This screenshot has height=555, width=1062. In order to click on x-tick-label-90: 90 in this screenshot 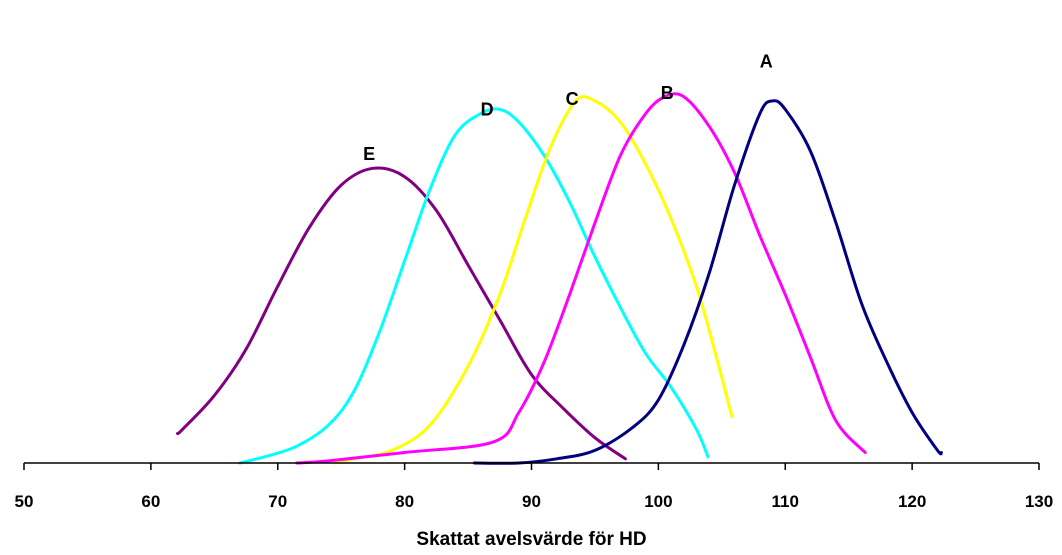, I will do `click(531, 501)`.